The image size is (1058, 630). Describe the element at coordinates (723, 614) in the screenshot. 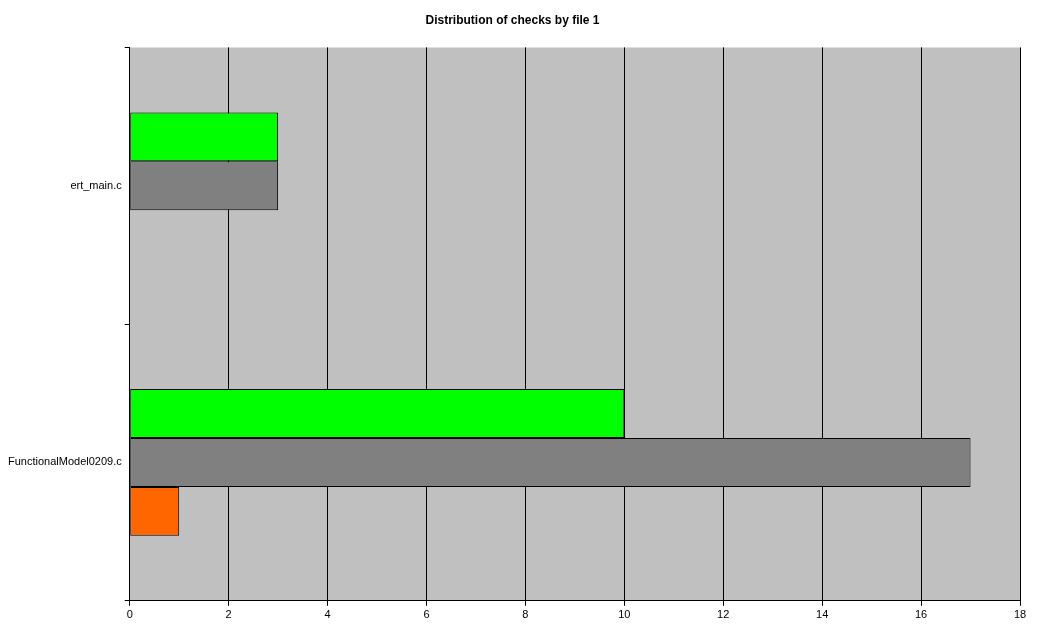

I see `x-tick-label: 12` at that location.